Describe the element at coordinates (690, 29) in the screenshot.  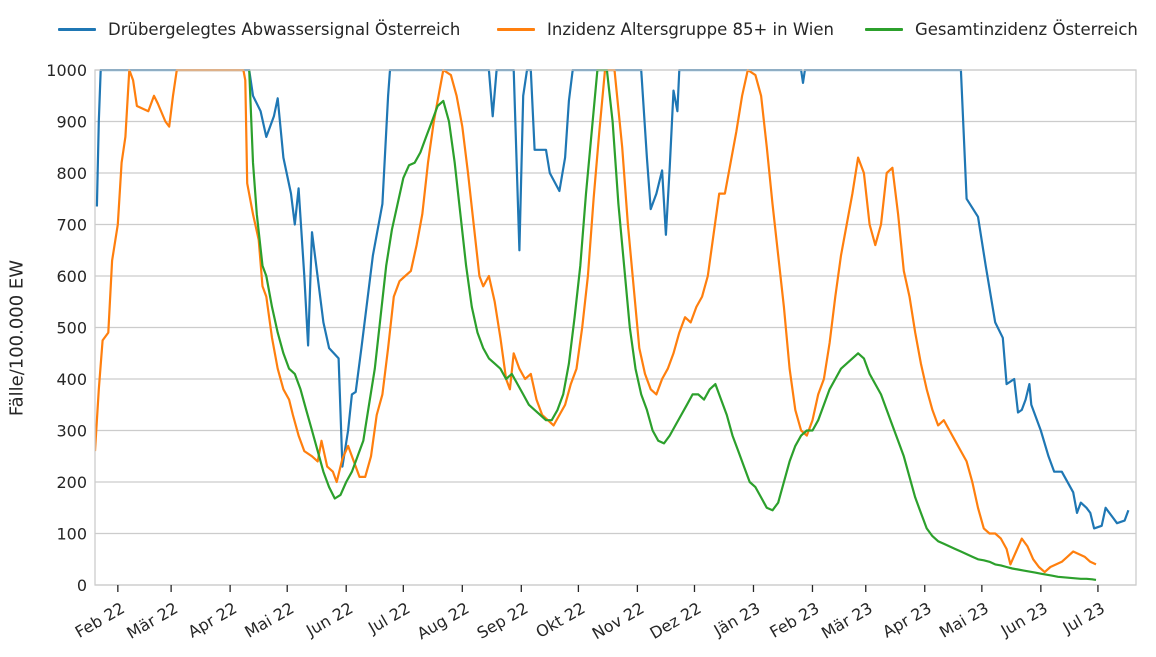
I see `legend-label-85plus: Inzidenz Altersgruppe 85+ in Wien` at that location.